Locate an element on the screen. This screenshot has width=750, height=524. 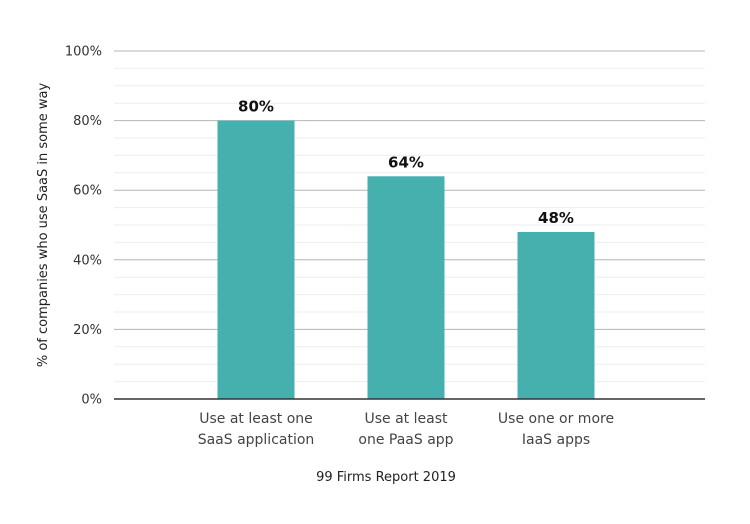
category-label: IaaS apps is located at coordinates (556, 440).